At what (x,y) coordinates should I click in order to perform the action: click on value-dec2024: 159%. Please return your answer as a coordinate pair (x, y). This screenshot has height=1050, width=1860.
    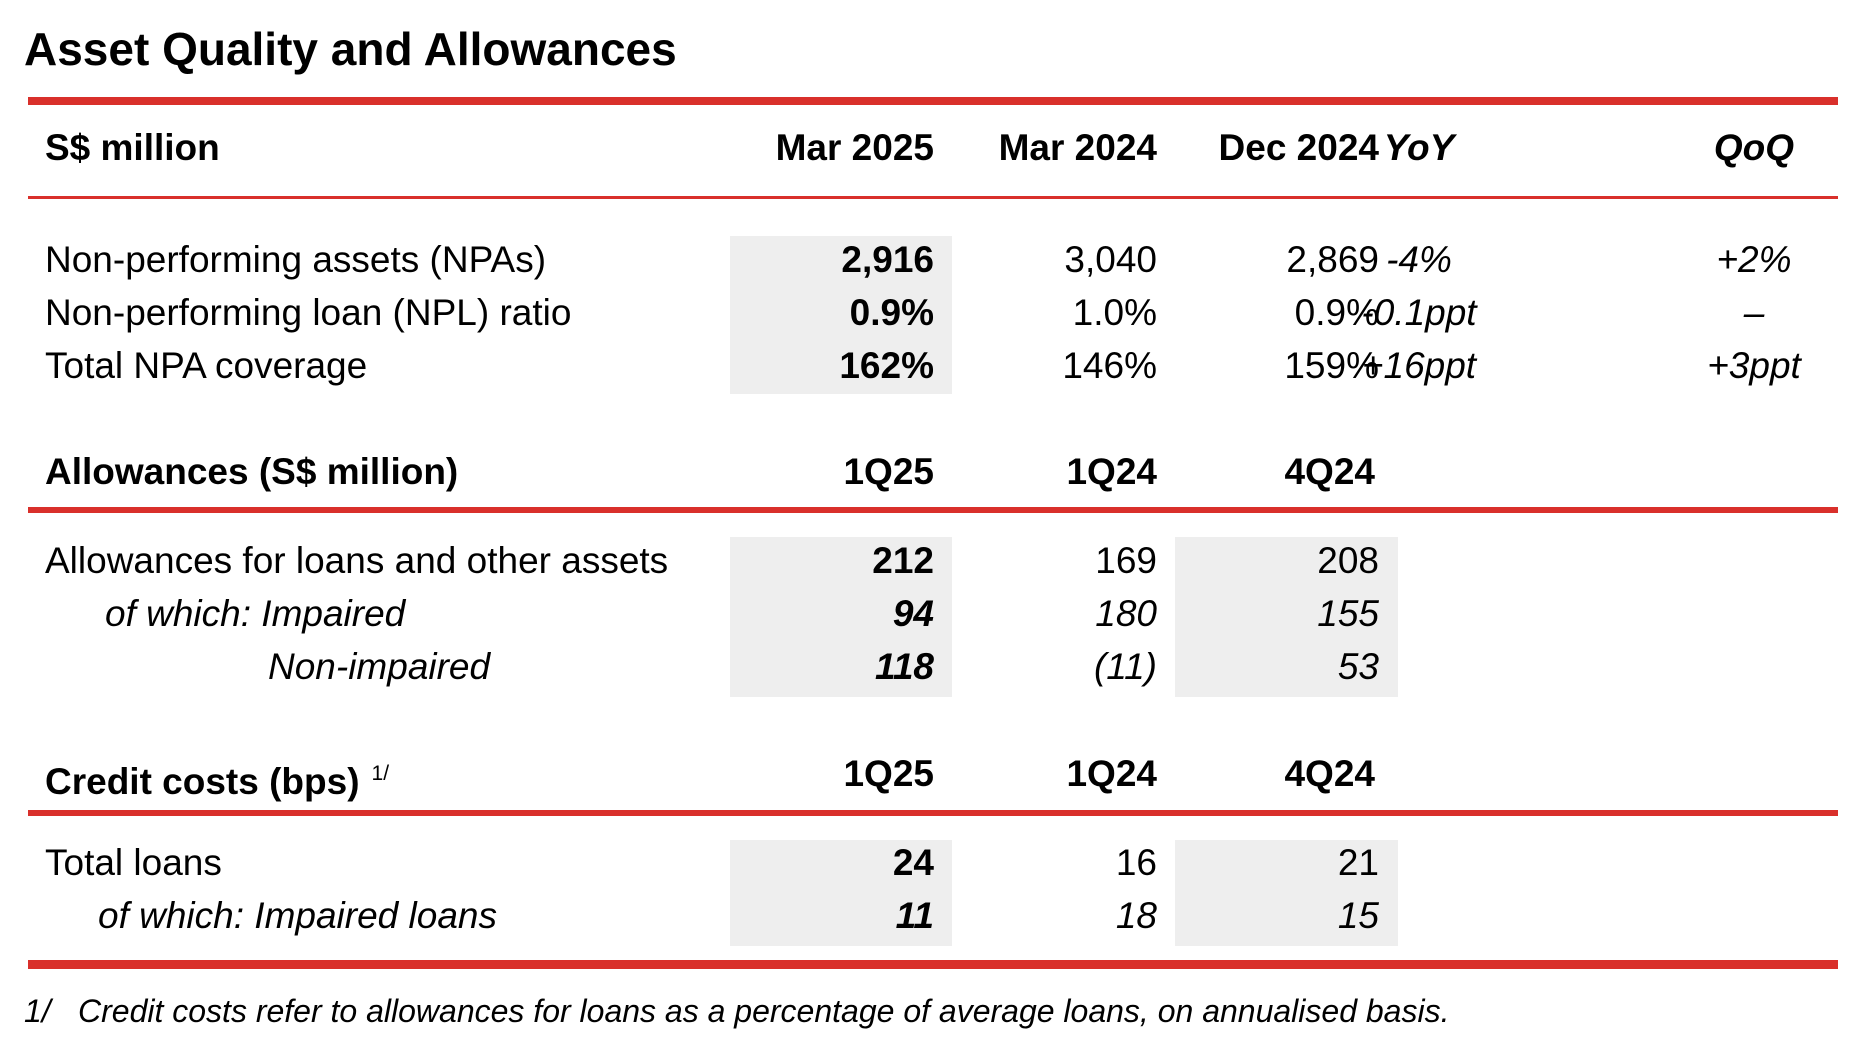
    Looking at the image, I should click on (1331, 365).